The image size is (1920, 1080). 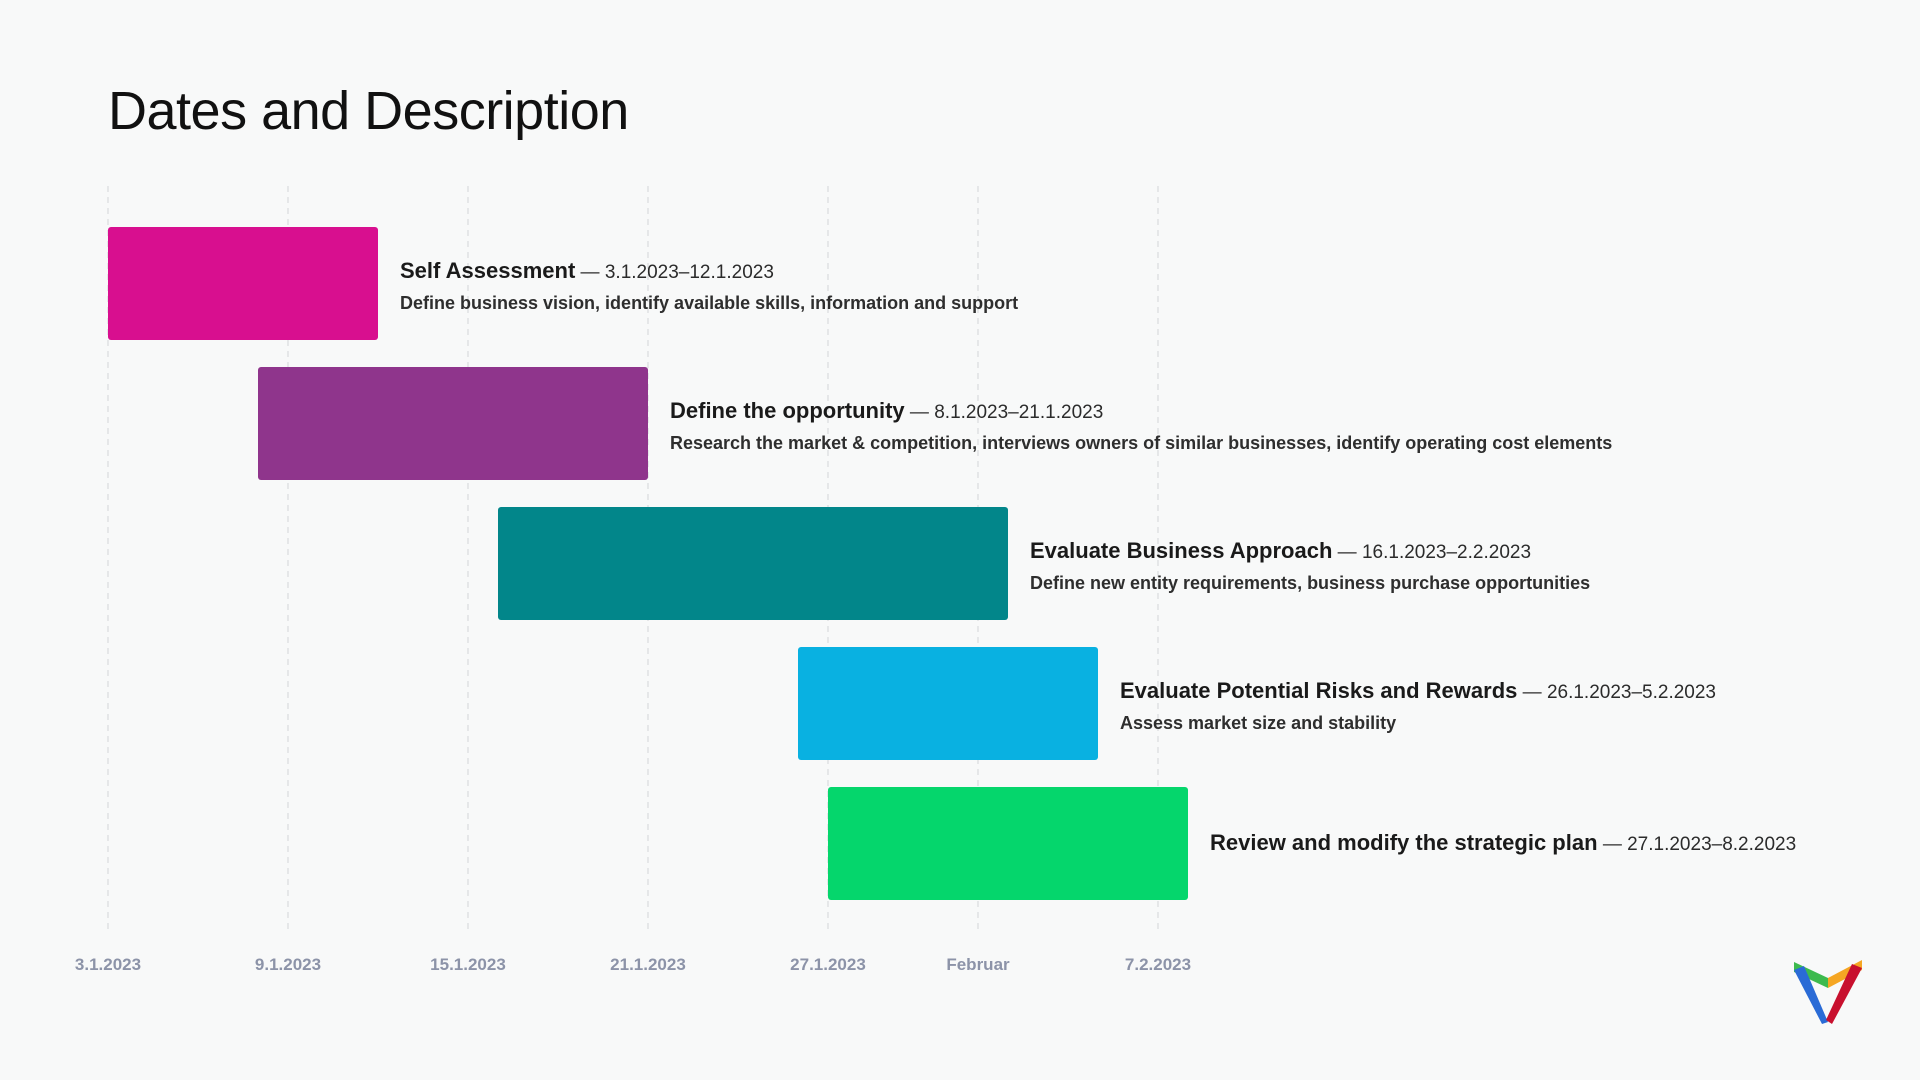 What do you see at coordinates (1018, 412) in the screenshot?
I see `task-date-range: 8.1.2023–21.1.2023` at bounding box center [1018, 412].